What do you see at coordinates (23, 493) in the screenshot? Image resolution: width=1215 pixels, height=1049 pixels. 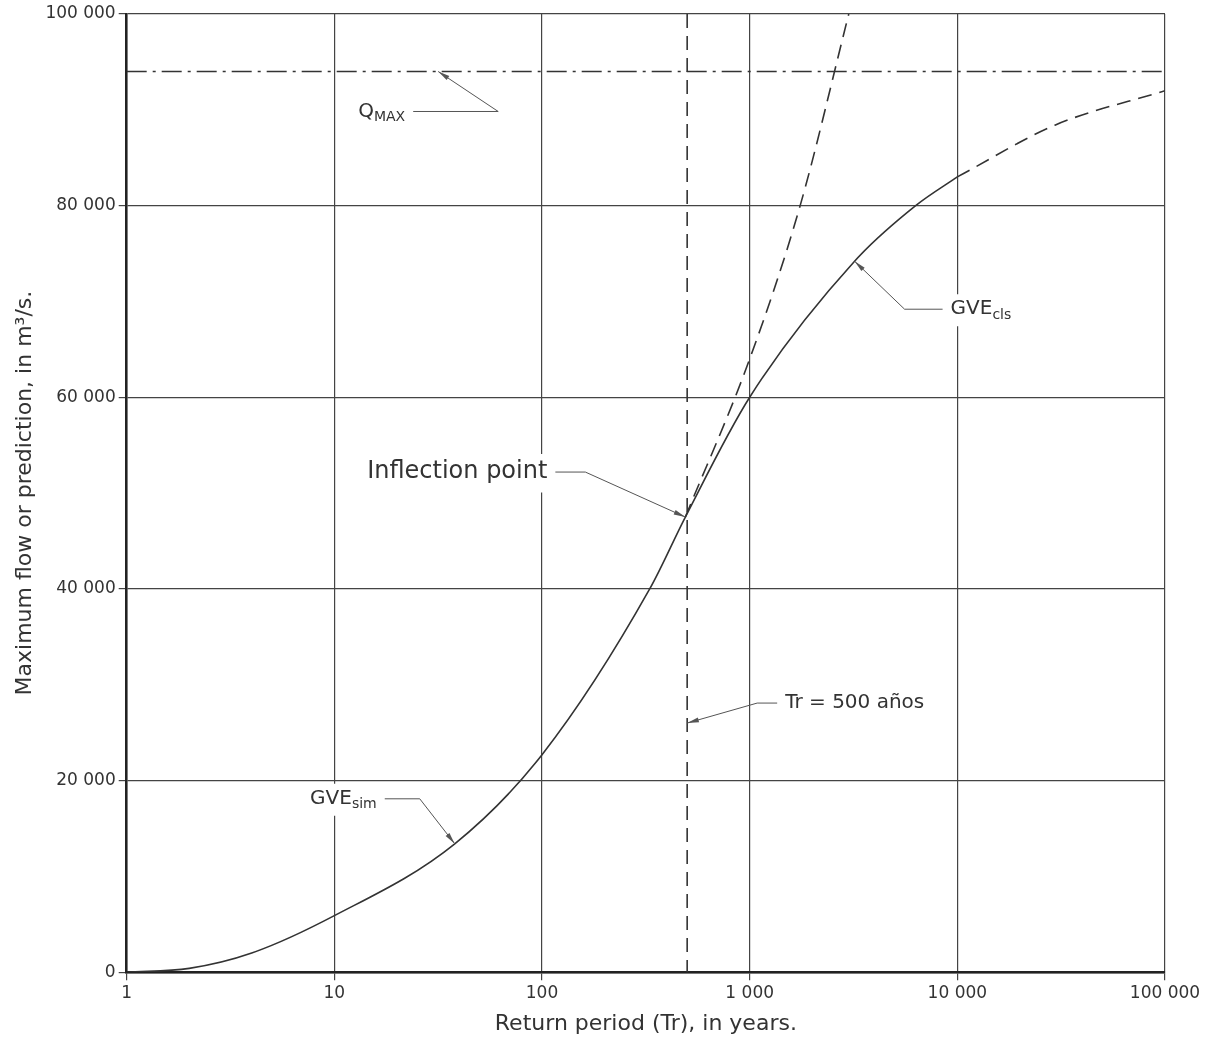 I see `y-axis-title: Maximum flow or prediction, in m³/s.` at bounding box center [23, 493].